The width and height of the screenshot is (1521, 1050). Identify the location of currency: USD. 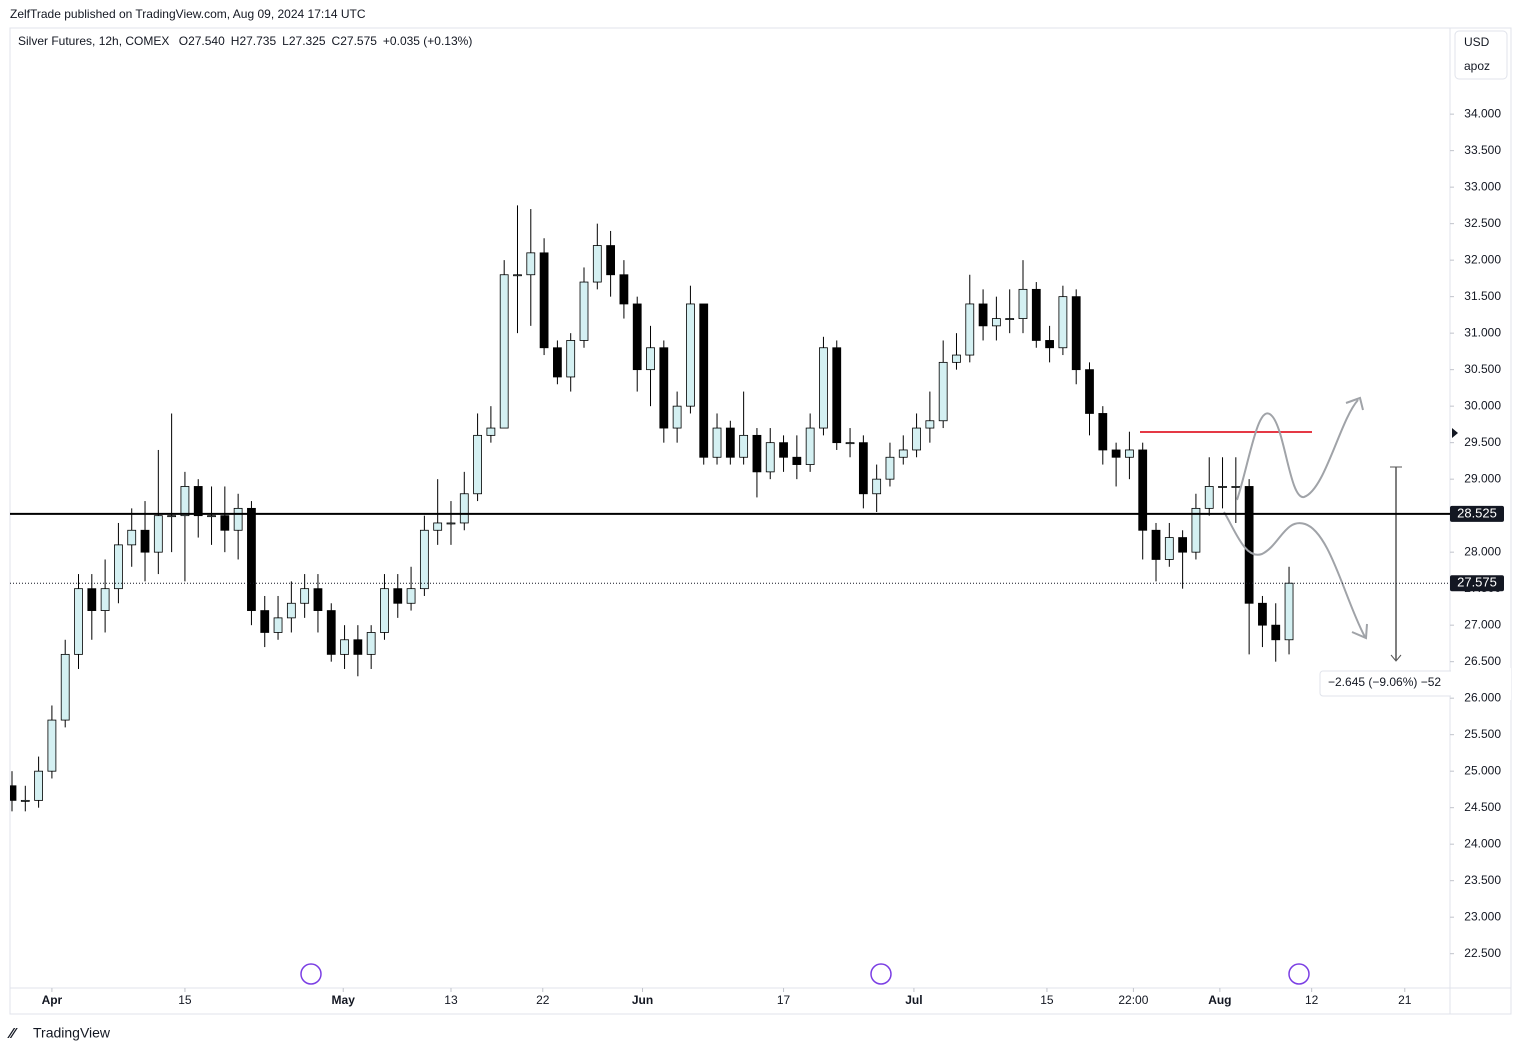
(1477, 42).